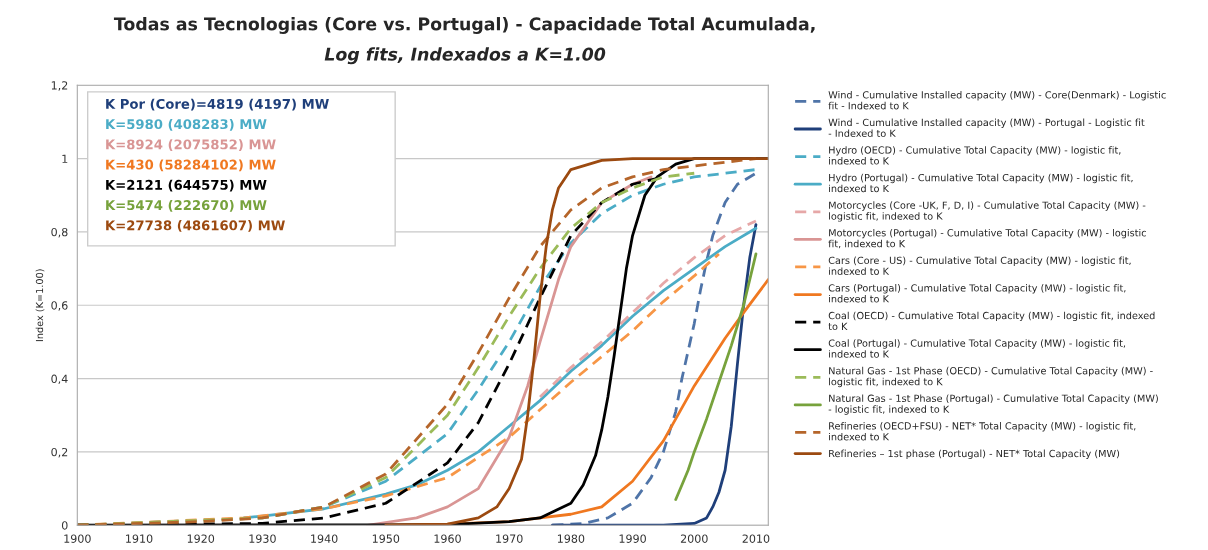  I want to click on x-tick-label: 1990, so click(632, 538).